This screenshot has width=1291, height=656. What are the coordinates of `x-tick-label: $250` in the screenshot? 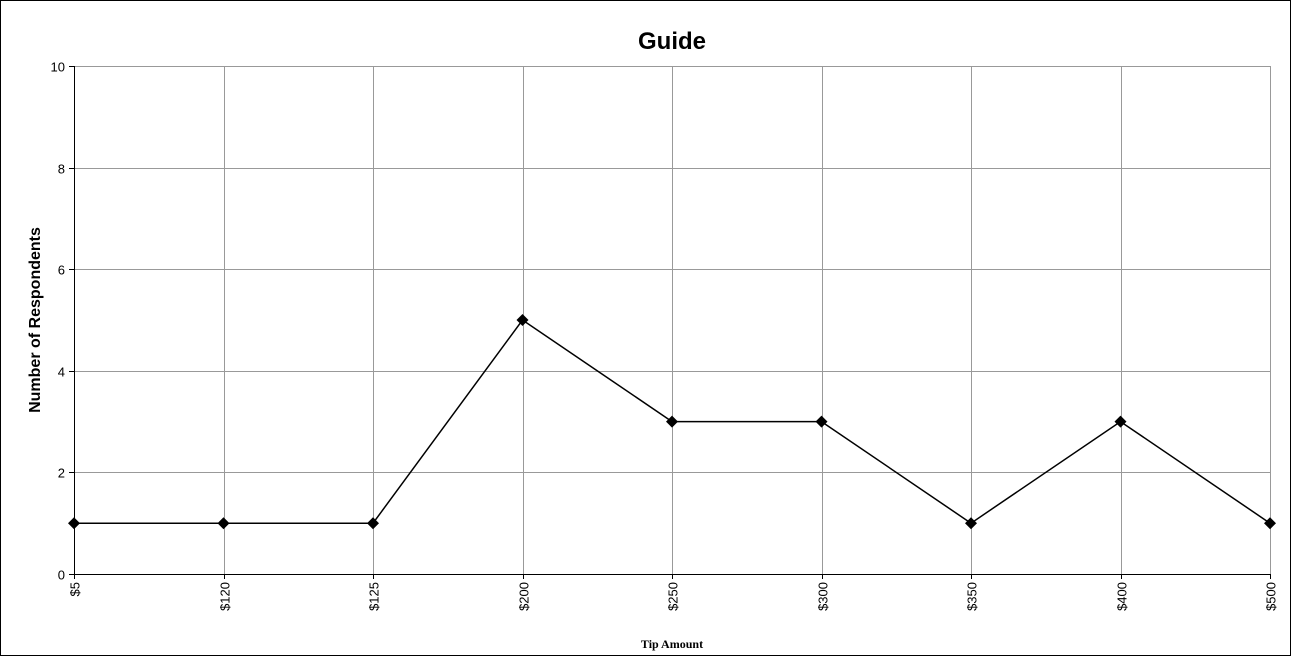 It's located at (673, 596).